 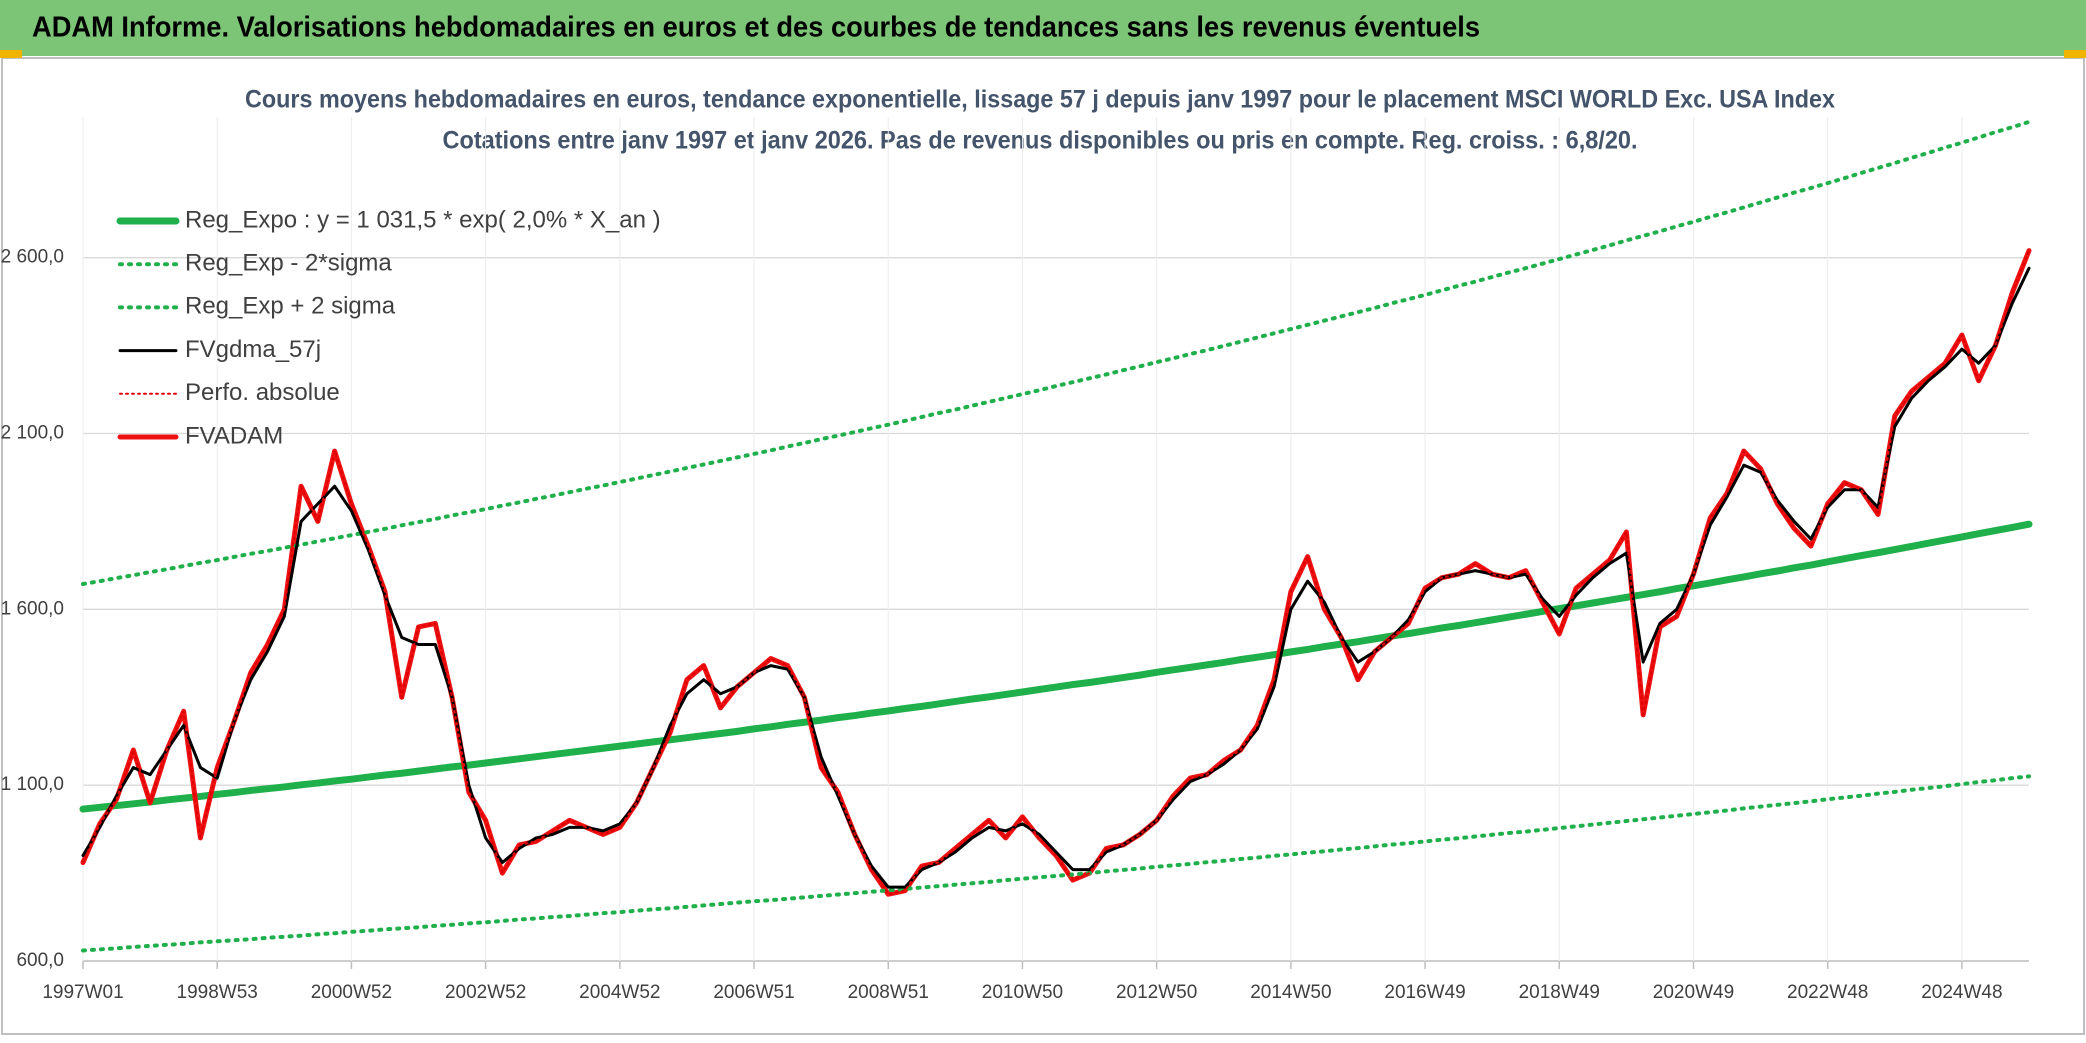 What do you see at coordinates (32, 784) in the screenshot?
I see `y-tick-label: 1 100,0` at bounding box center [32, 784].